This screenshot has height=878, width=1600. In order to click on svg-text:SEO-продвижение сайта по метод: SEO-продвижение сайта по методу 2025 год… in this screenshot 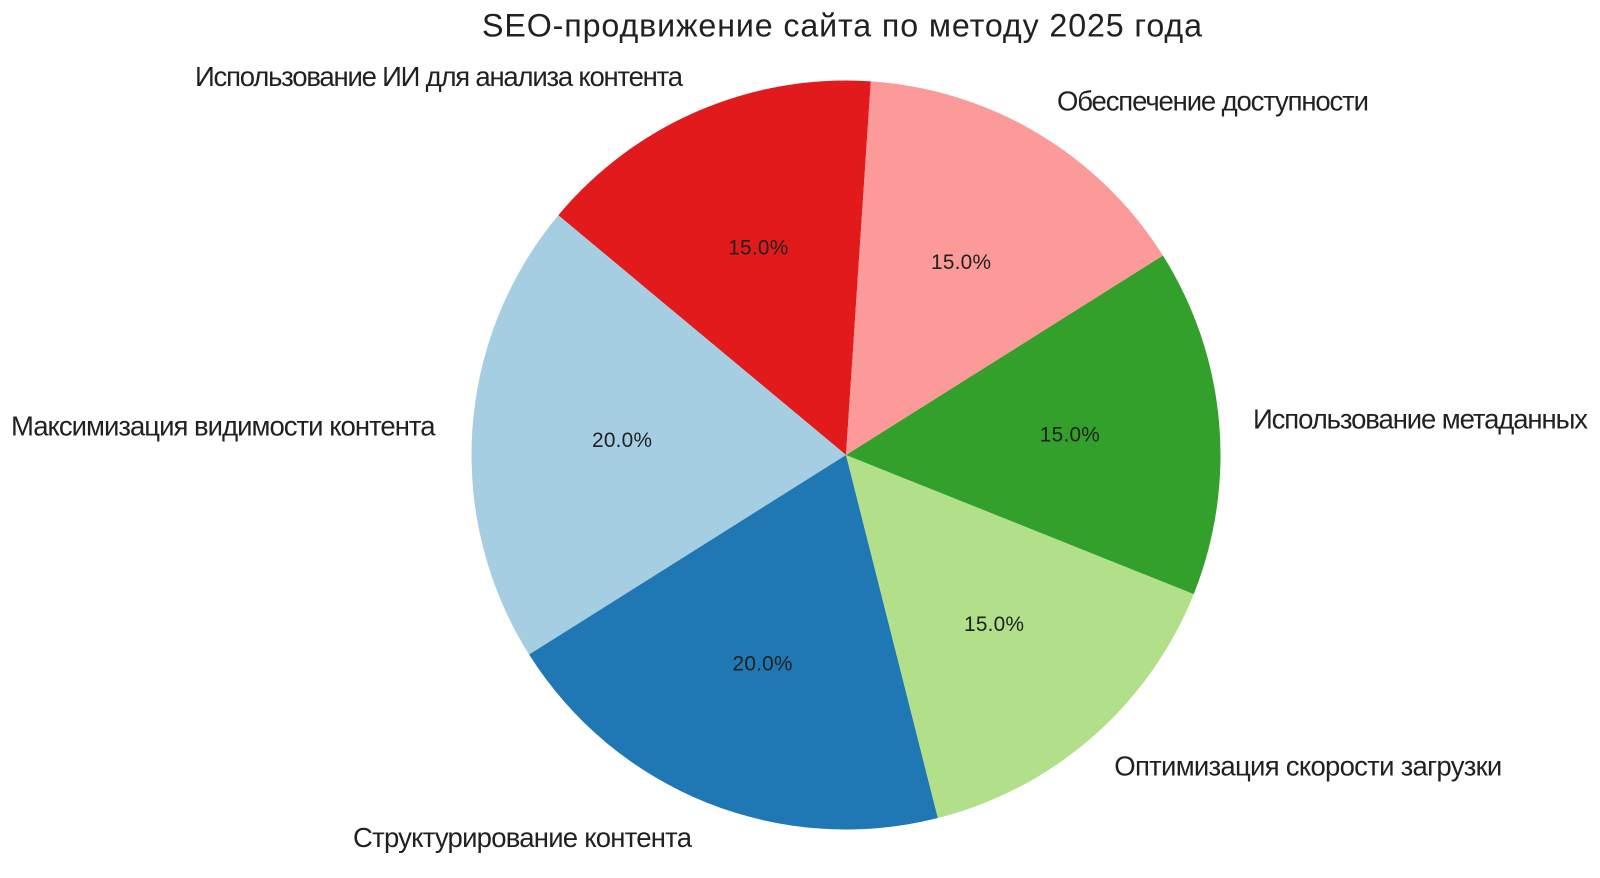, I will do `click(842, 25)`.